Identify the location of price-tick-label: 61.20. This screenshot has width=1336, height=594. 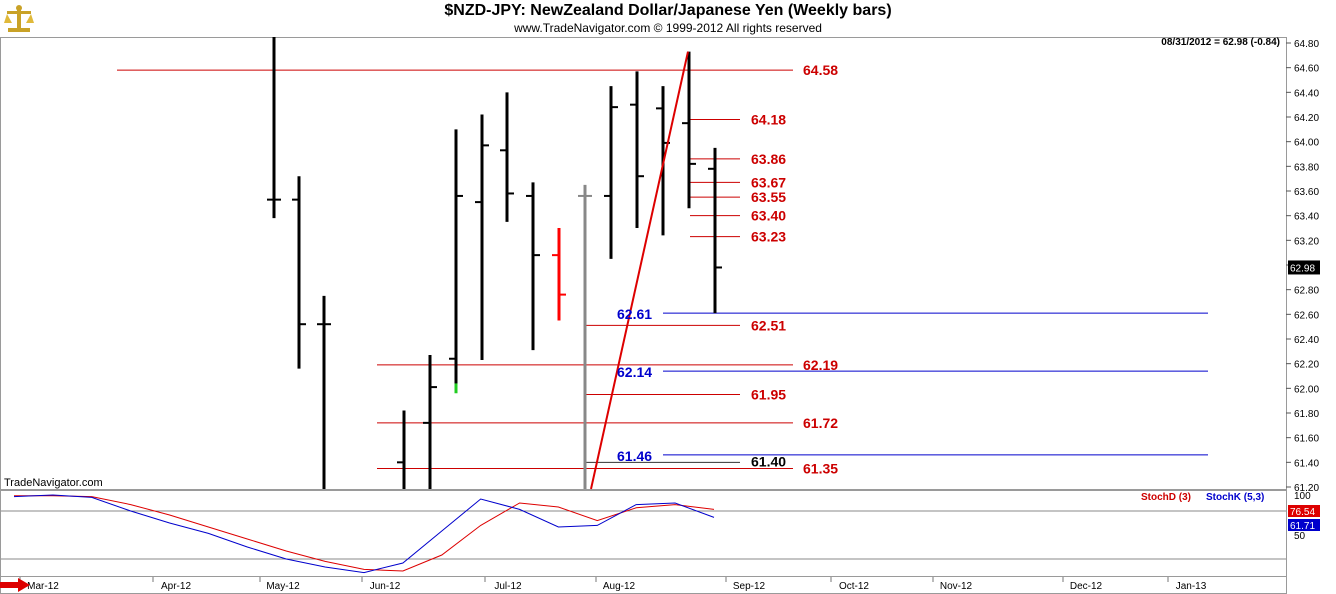
(1306, 488).